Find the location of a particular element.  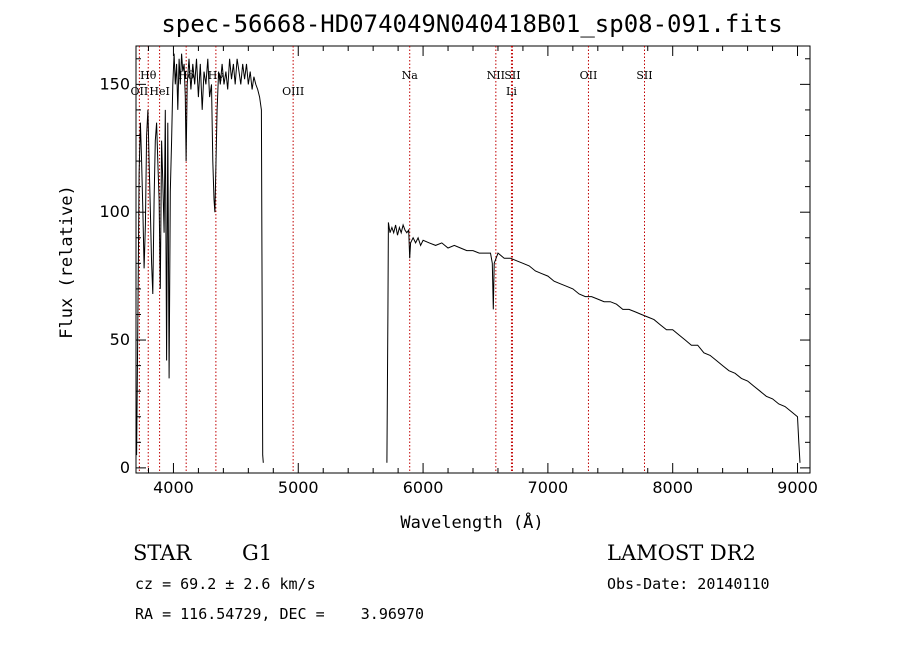

spectral-line-label: Hθ is located at coordinates (148, 75).